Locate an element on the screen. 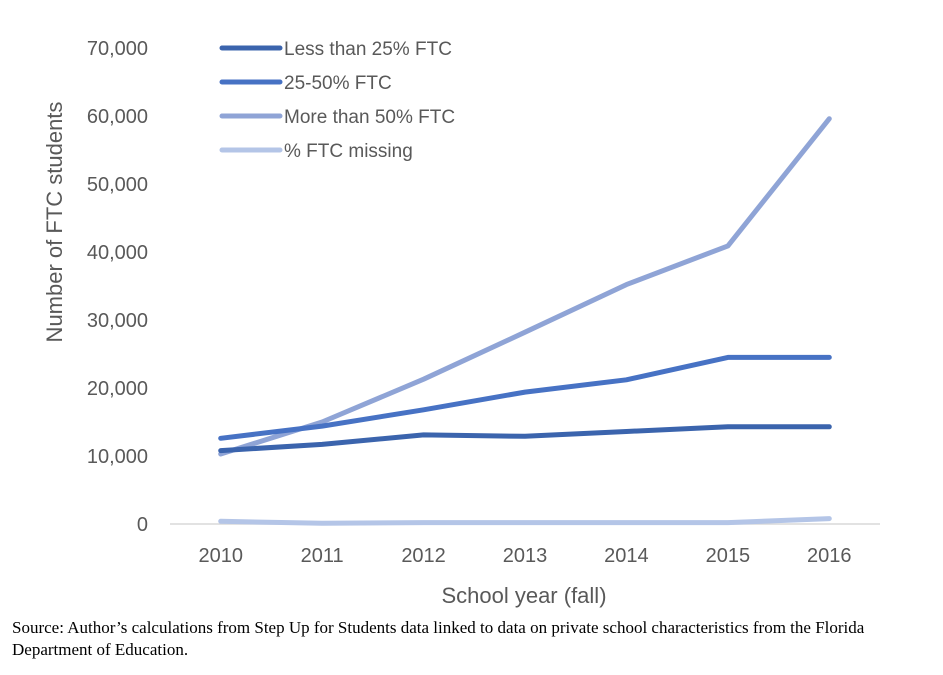  y-tick-label: 70,000 is located at coordinates (117, 49).